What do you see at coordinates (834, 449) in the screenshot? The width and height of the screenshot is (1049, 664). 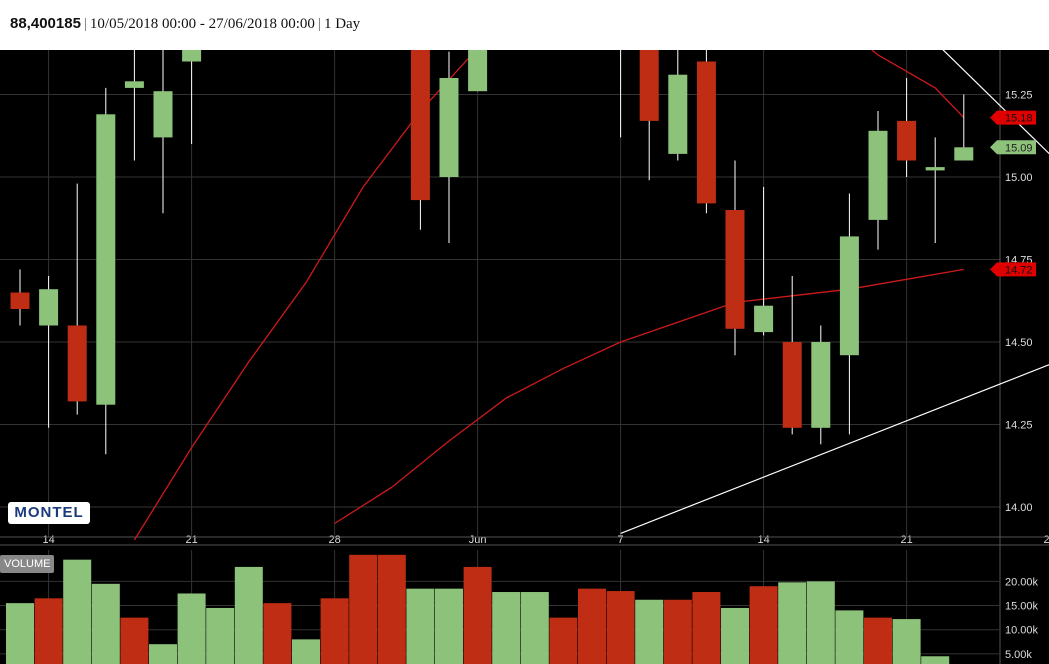 I see `trendline` at bounding box center [834, 449].